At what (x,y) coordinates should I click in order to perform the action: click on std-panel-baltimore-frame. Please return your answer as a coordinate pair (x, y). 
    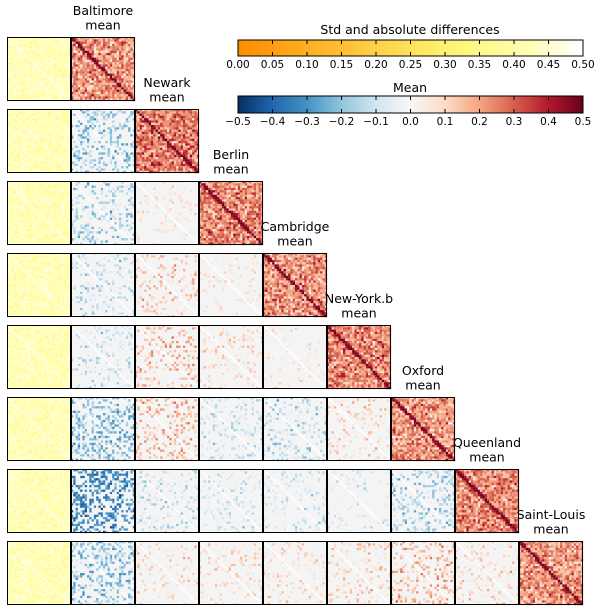
    Looking at the image, I should click on (39, 69).